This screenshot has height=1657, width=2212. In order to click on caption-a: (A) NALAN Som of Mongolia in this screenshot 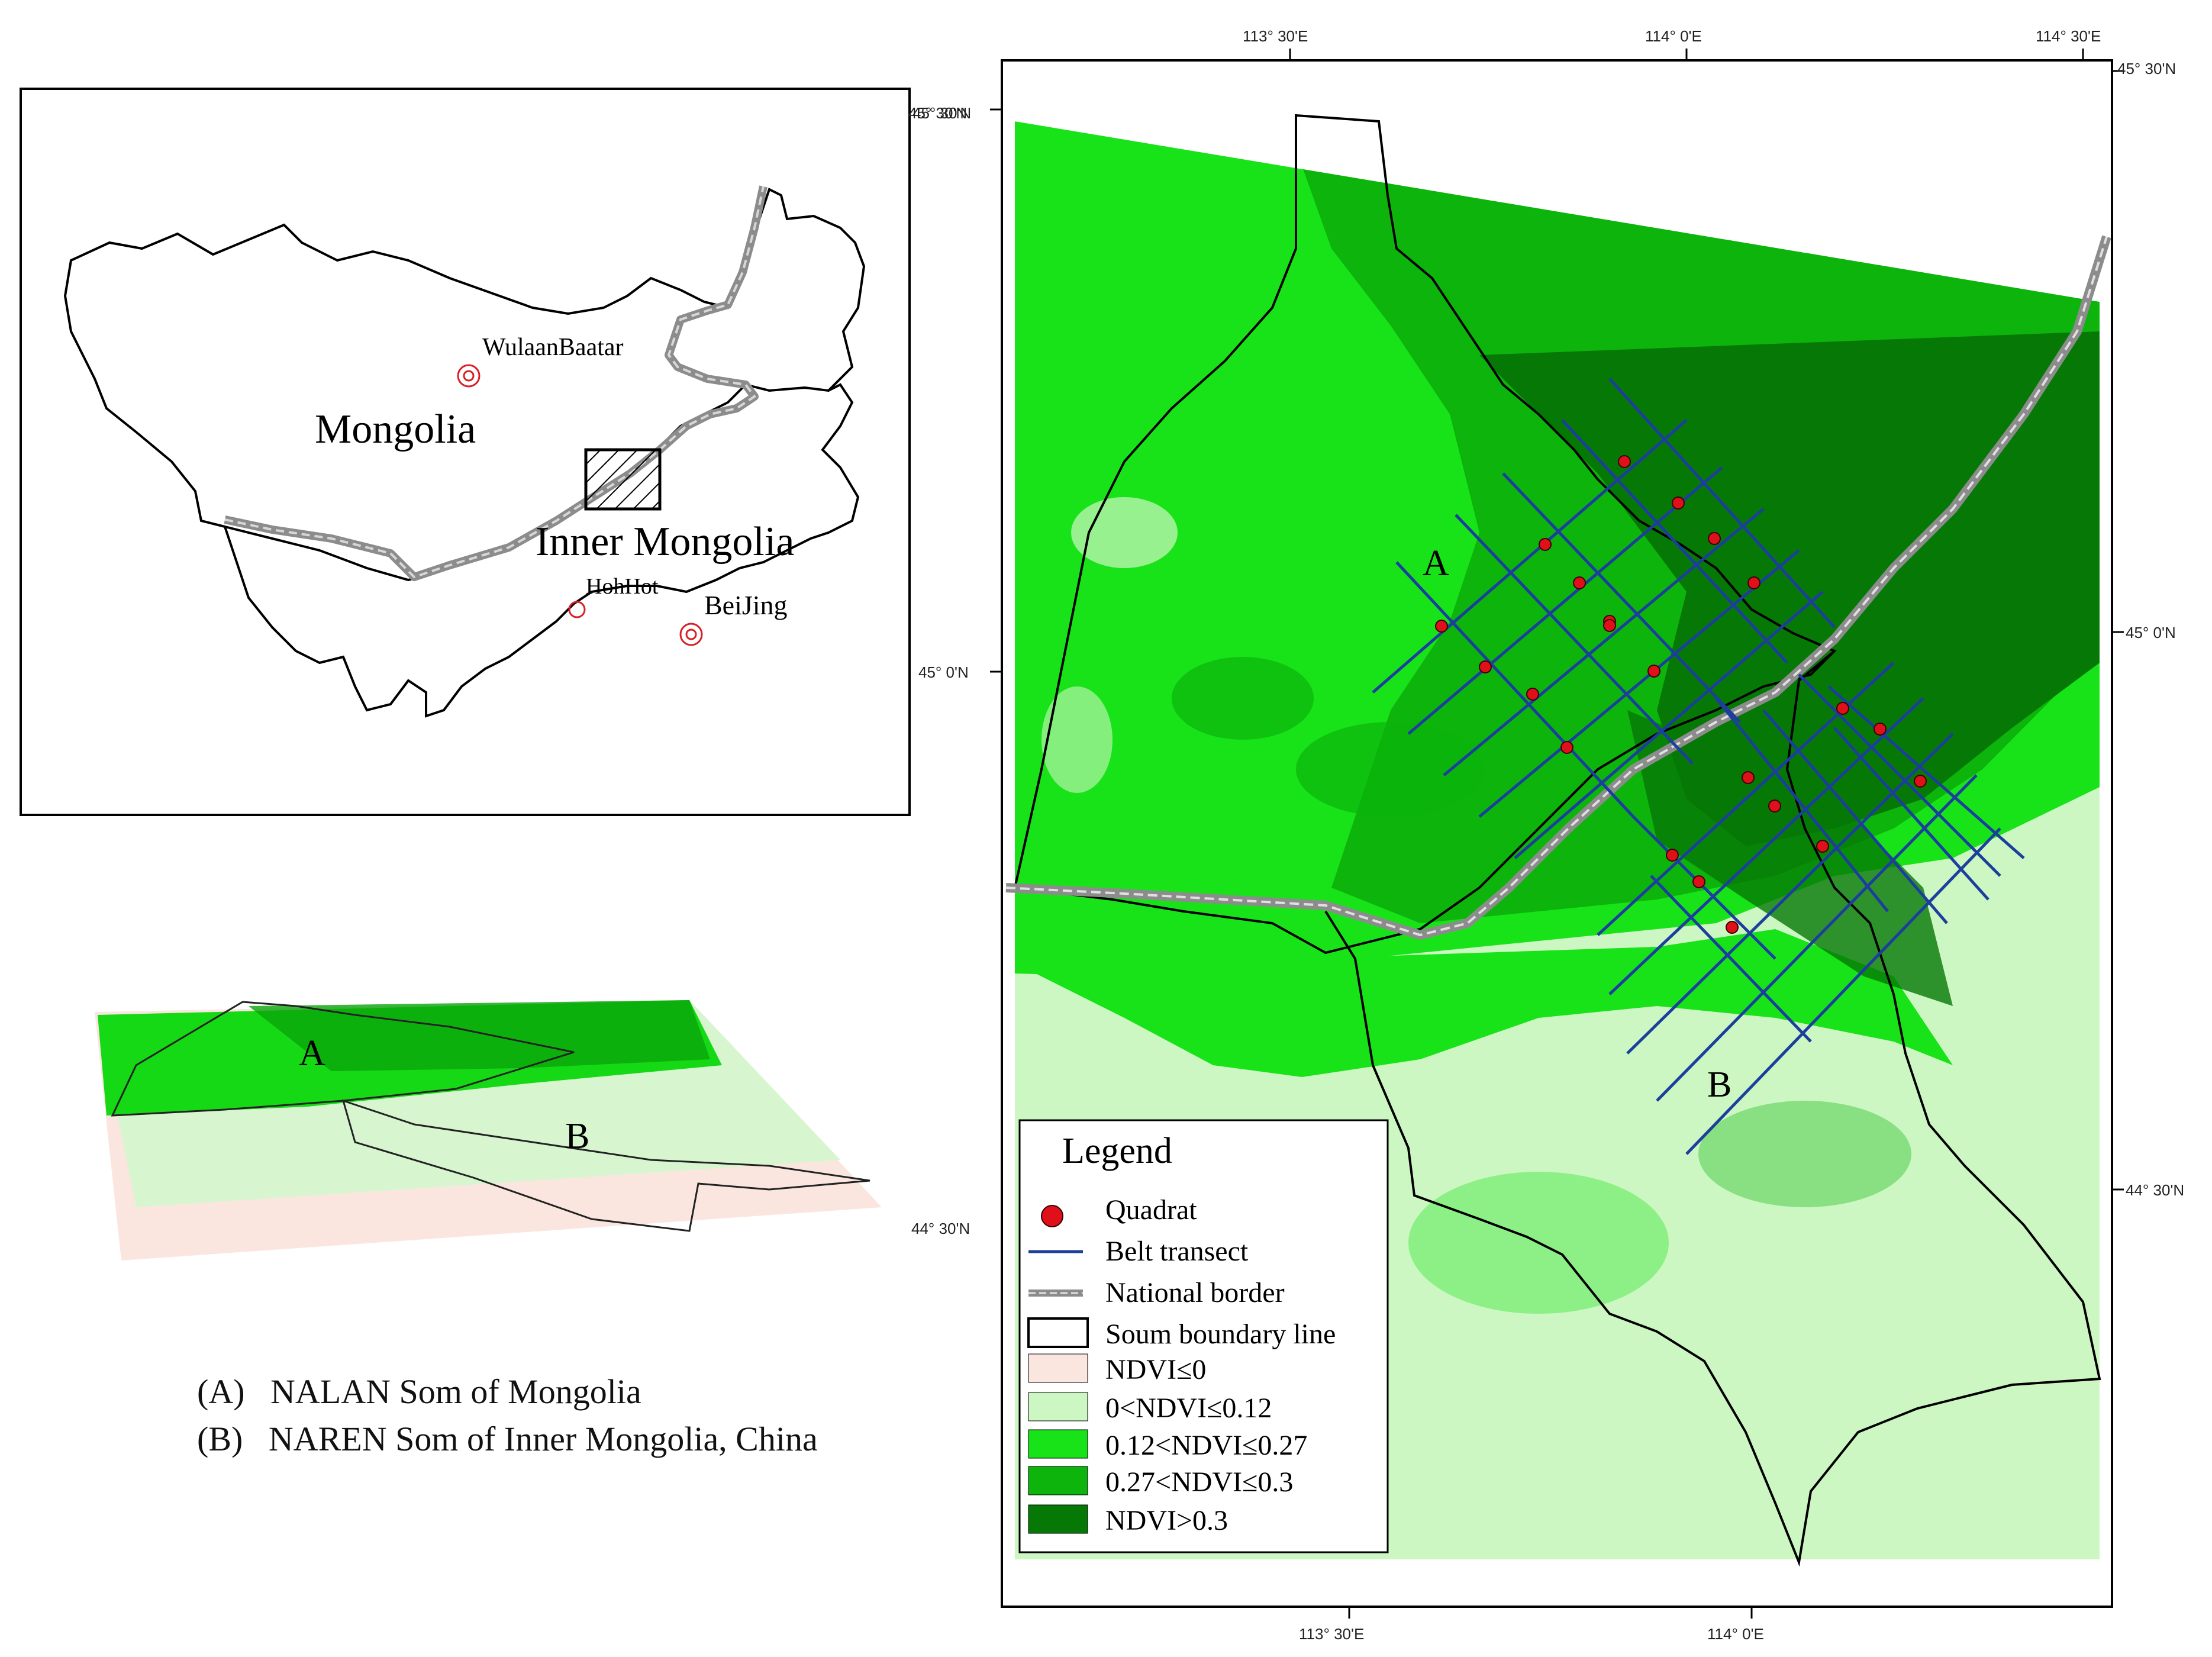, I will do `click(419, 1391)`.